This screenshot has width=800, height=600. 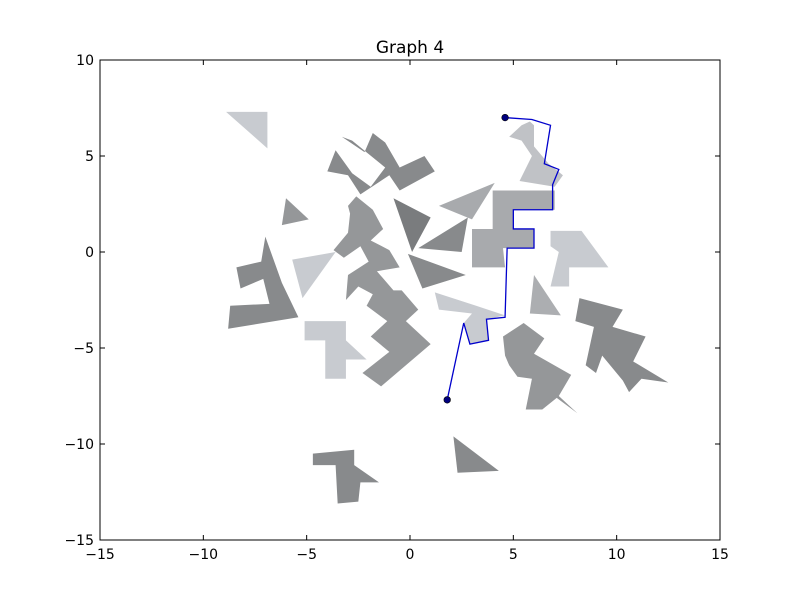 I want to click on x-tick-label: 10, so click(x=617, y=555).